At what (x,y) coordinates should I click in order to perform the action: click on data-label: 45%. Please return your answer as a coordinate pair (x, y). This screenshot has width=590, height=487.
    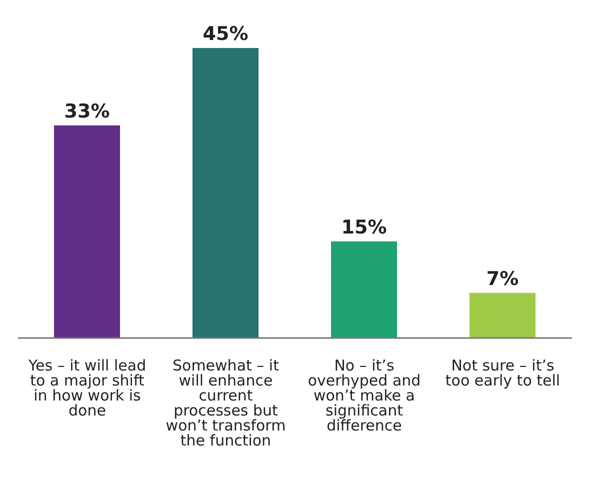
    Looking at the image, I should click on (225, 34).